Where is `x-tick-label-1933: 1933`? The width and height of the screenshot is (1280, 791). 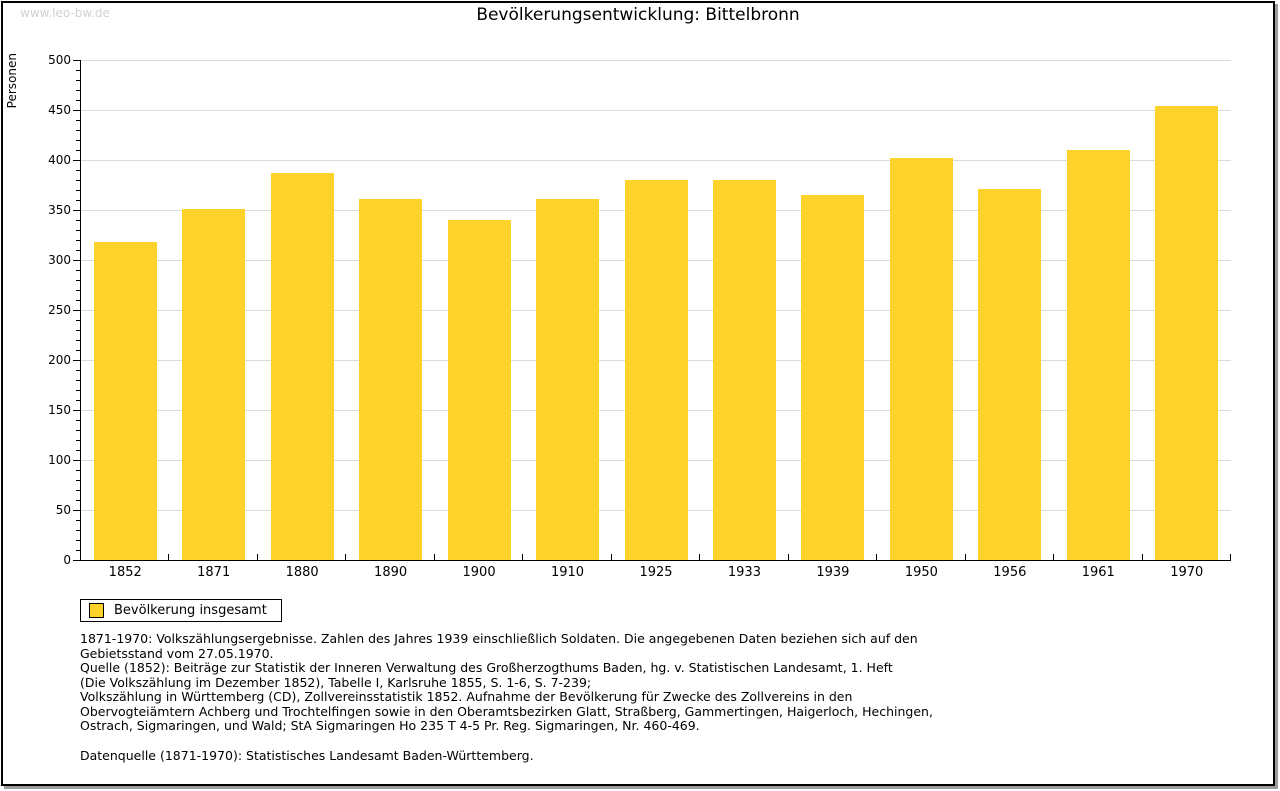 x-tick-label-1933: 1933 is located at coordinates (744, 572).